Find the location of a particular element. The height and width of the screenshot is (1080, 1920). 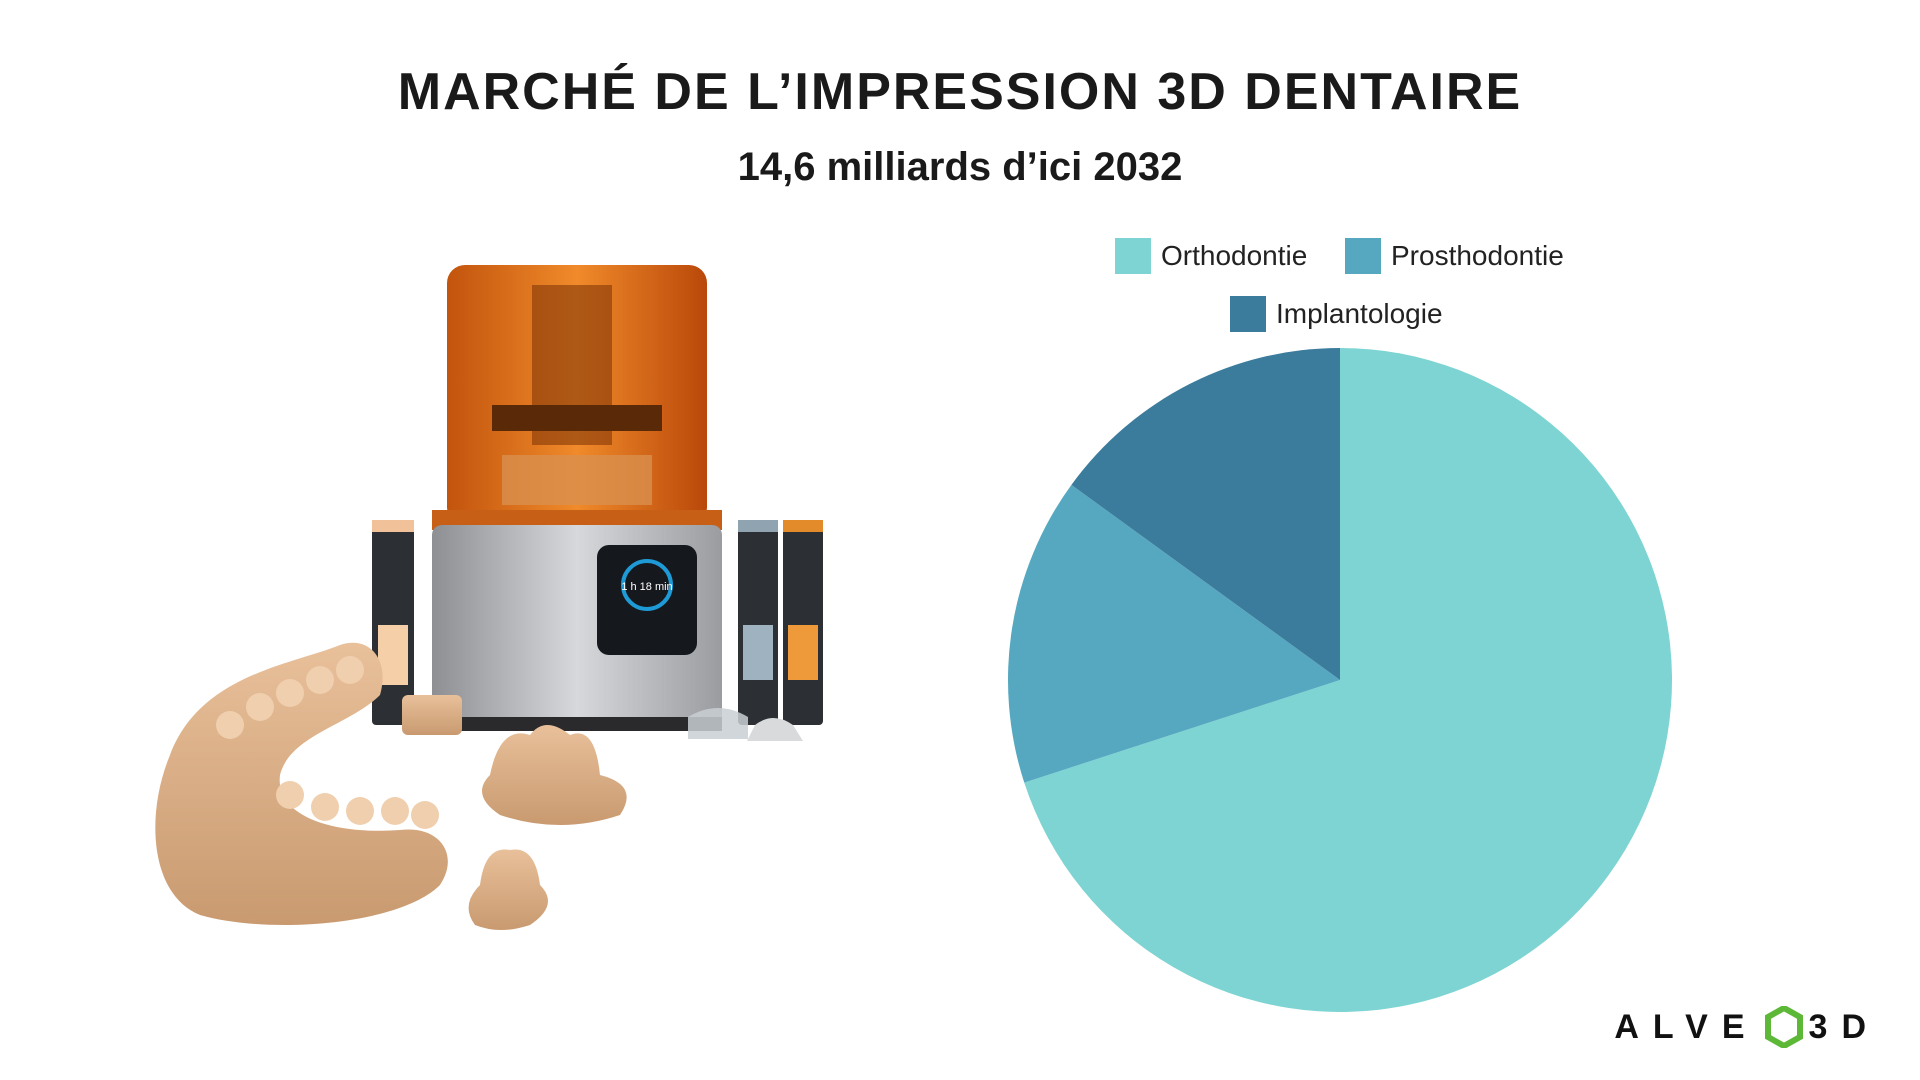

resin-cartridges is located at coordinates (597, 622).